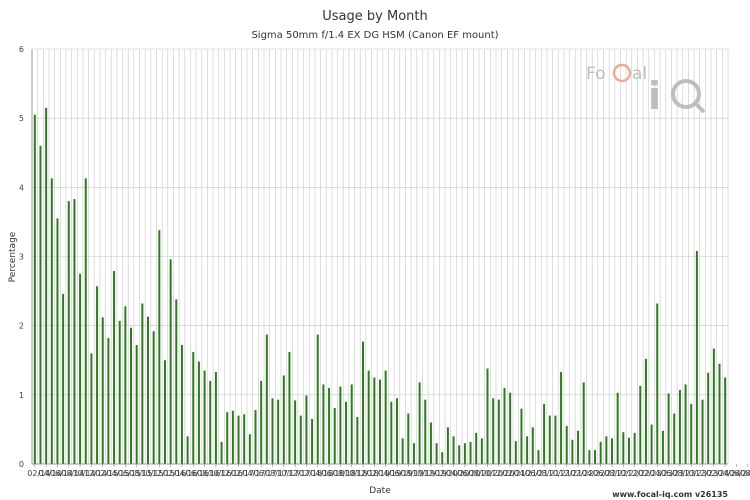 This screenshot has height=500, width=750. What do you see at coordinates (21, 49) in the screenshot?
I see `y-tick-label: 6` at bounding box center [21, 49].